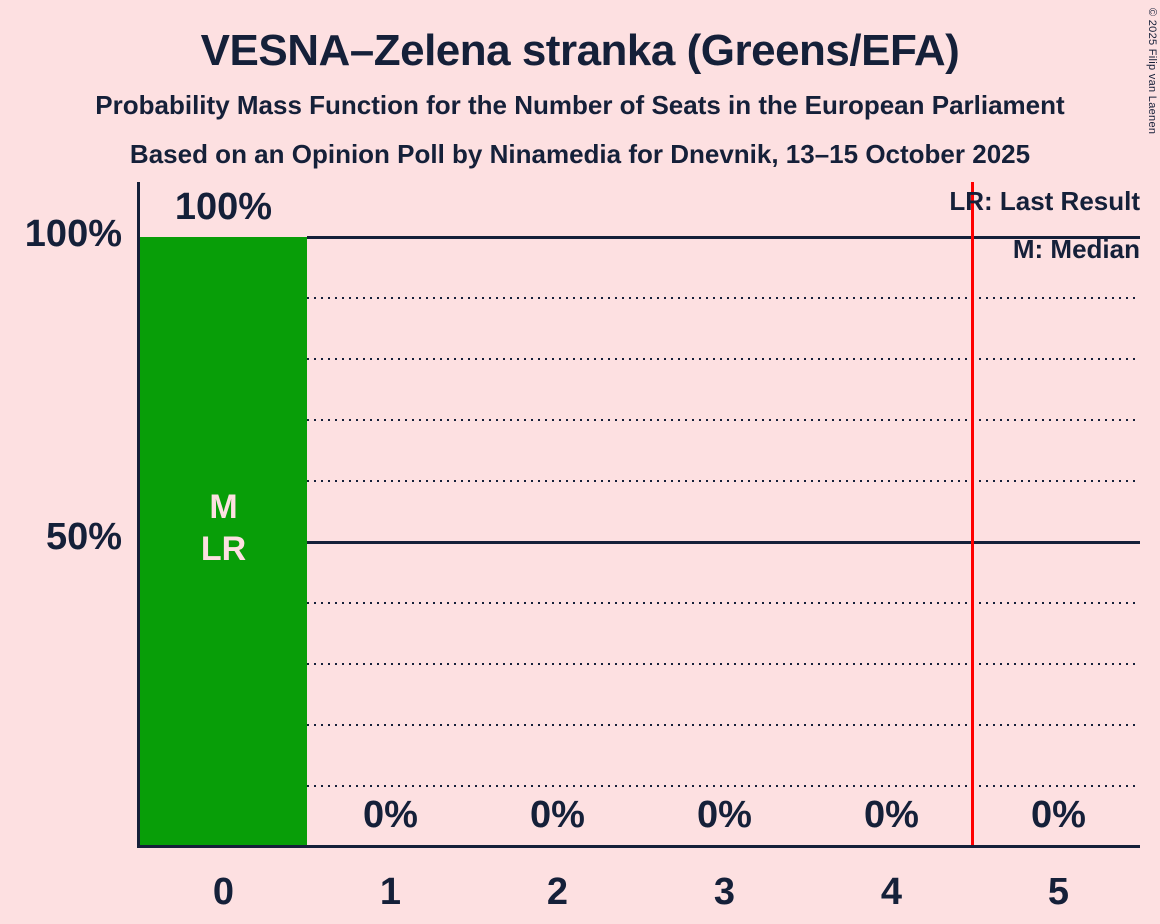  Describe the element at coordinates (638, 846) in the screenshot. I see `x-axis-line` at that location.